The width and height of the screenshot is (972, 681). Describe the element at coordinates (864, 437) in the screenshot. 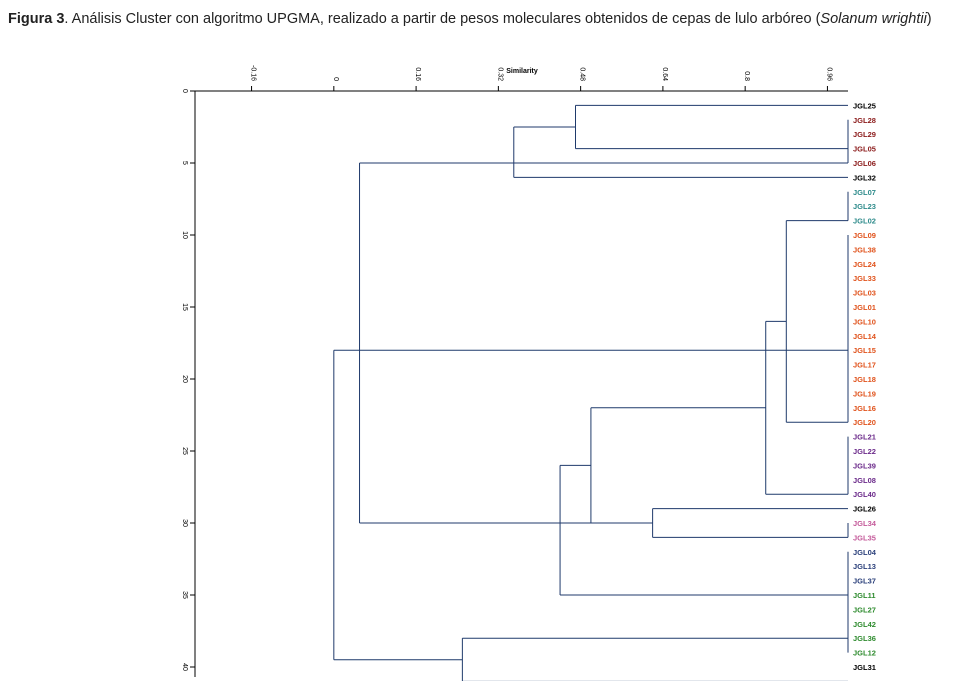

I see `leaf-label: JGL21` at that location.